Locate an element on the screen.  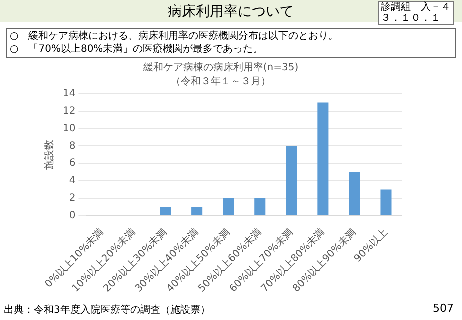
y-tick-label: 4 is located at coordinates (72, 181).